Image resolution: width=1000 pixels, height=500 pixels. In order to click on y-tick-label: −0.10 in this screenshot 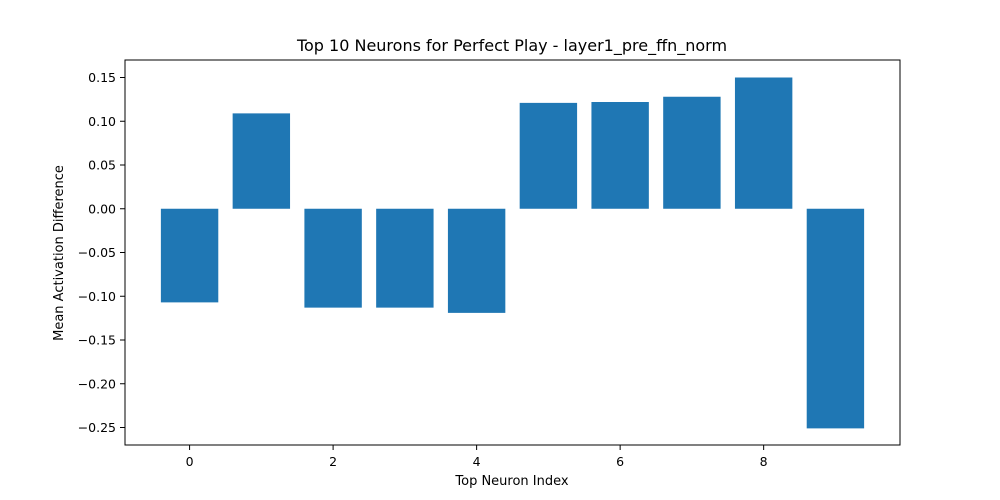, I will do `click(97, 296)`.